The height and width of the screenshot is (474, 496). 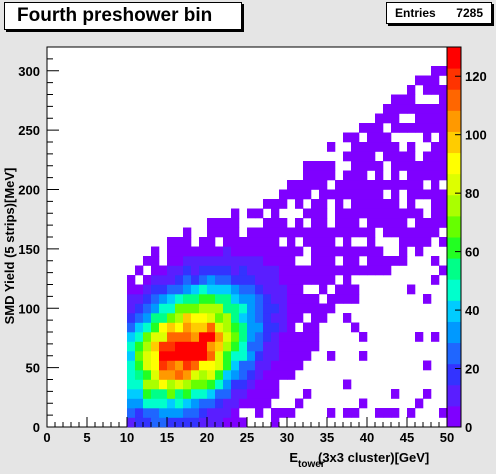 I want to click on colorbar-tick-label: 100, so click(x=476, y=135).